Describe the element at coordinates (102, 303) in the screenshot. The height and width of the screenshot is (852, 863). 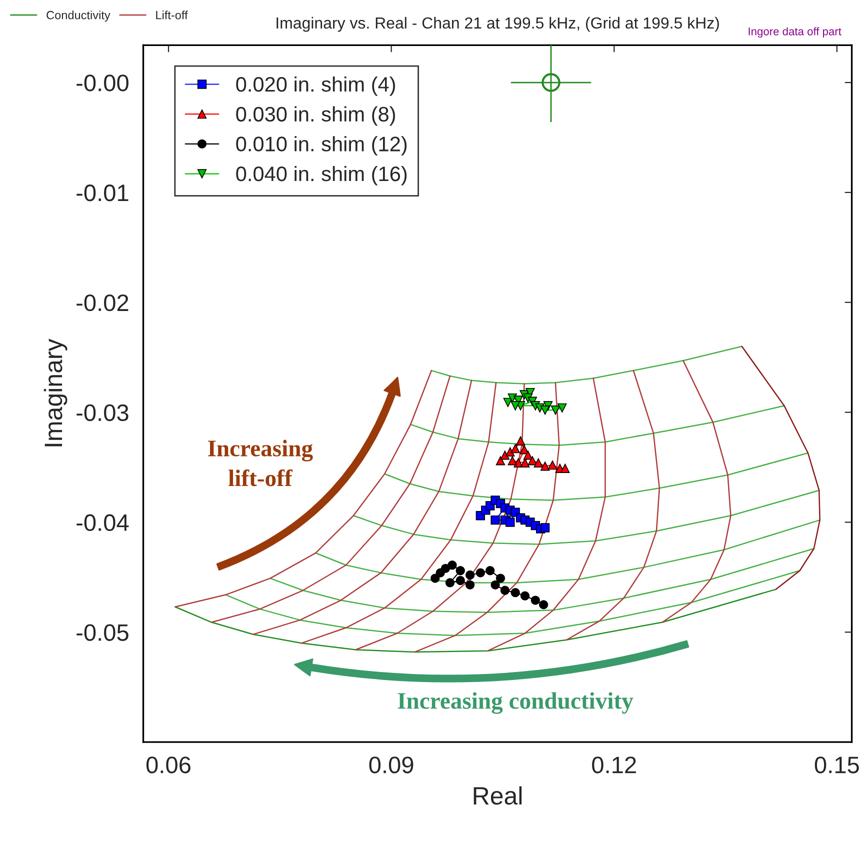
I see `y-tick-label: -0.02` at that location.